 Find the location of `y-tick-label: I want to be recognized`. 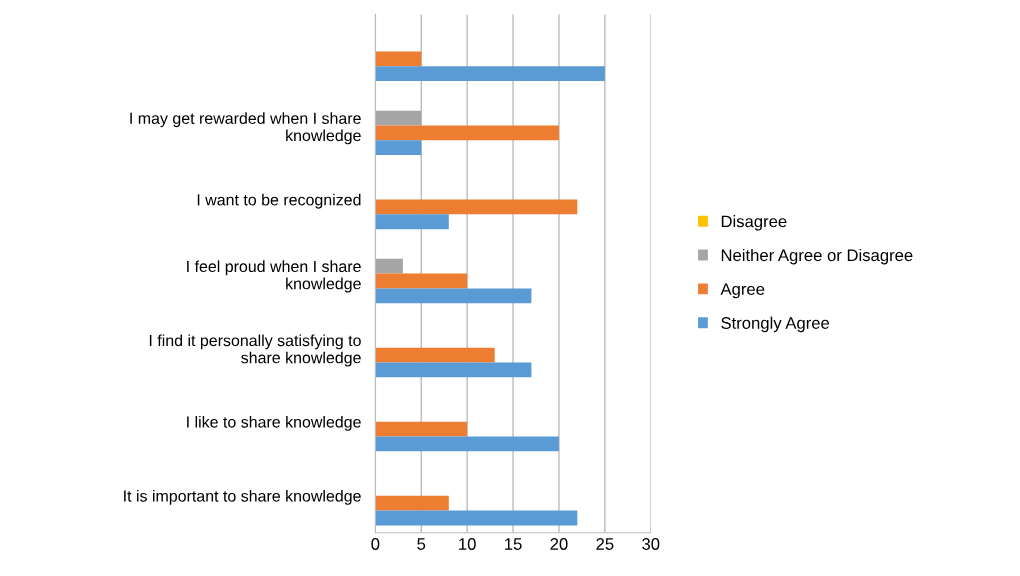

y-tick-label: I want to be recognized is located at coordinates (279, 201).